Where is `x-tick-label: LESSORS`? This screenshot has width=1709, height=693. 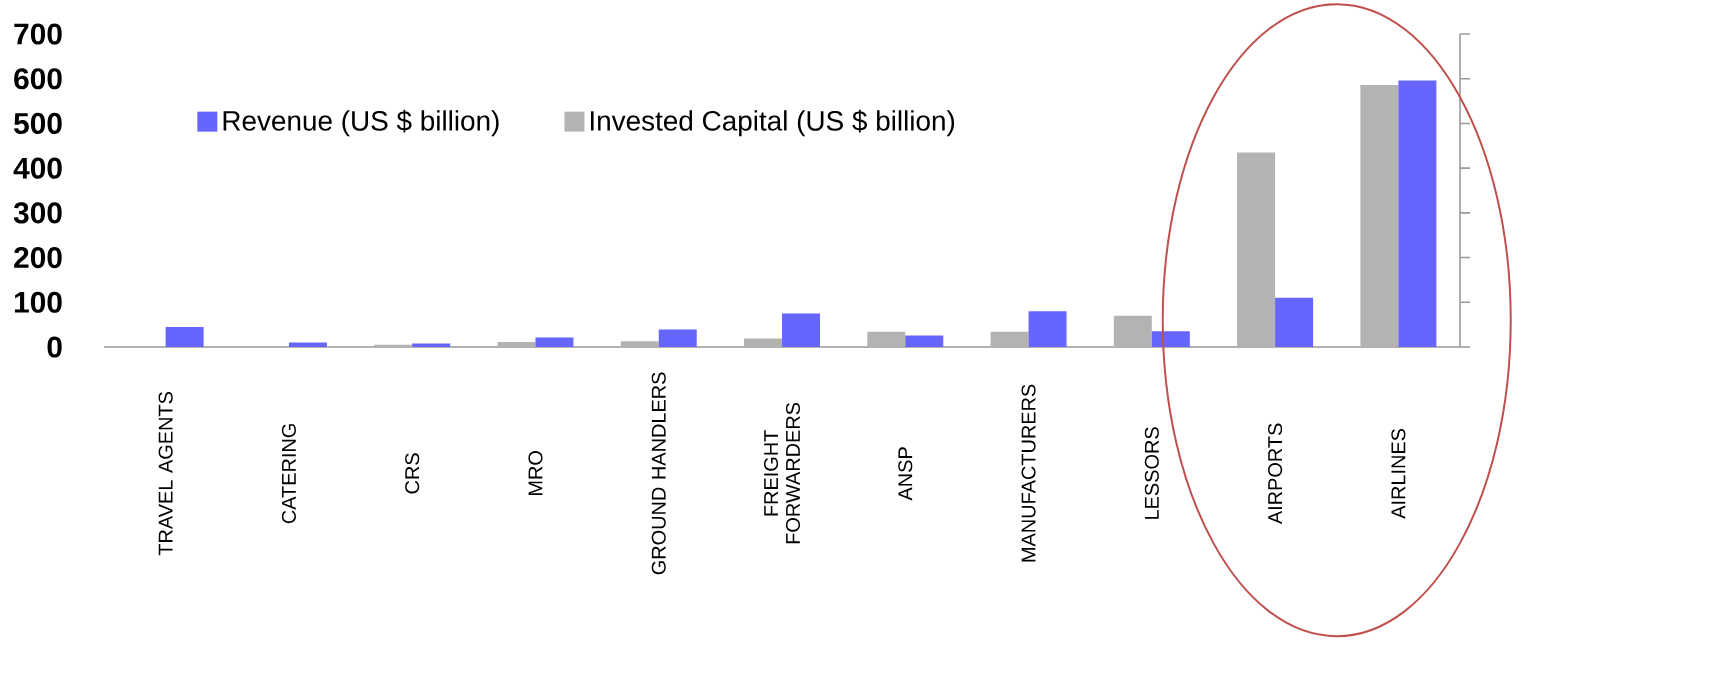 x-tick-label: LESSORS is located at coordinates (1151, 473).